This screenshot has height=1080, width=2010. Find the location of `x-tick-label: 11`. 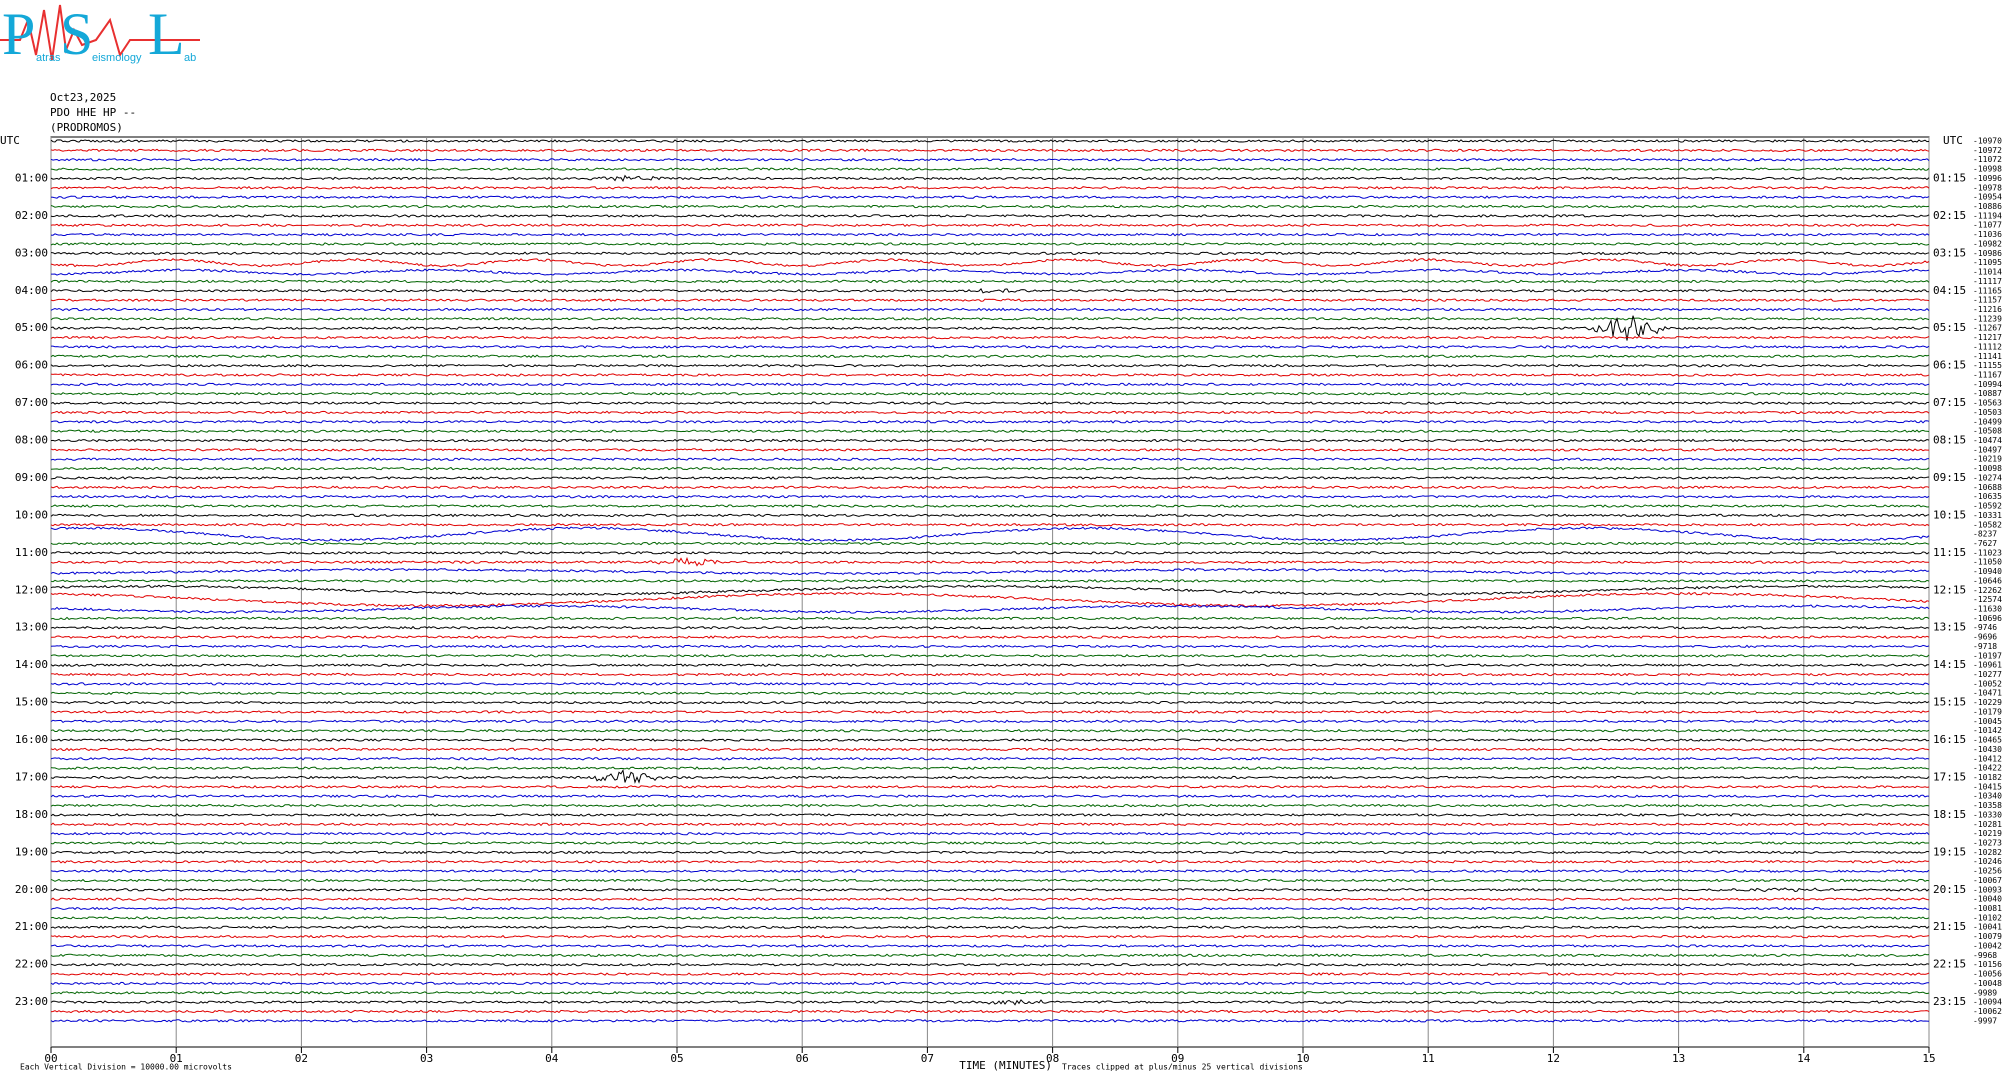

x-tick-label: 11 is located at coordinates (1428, 1058).